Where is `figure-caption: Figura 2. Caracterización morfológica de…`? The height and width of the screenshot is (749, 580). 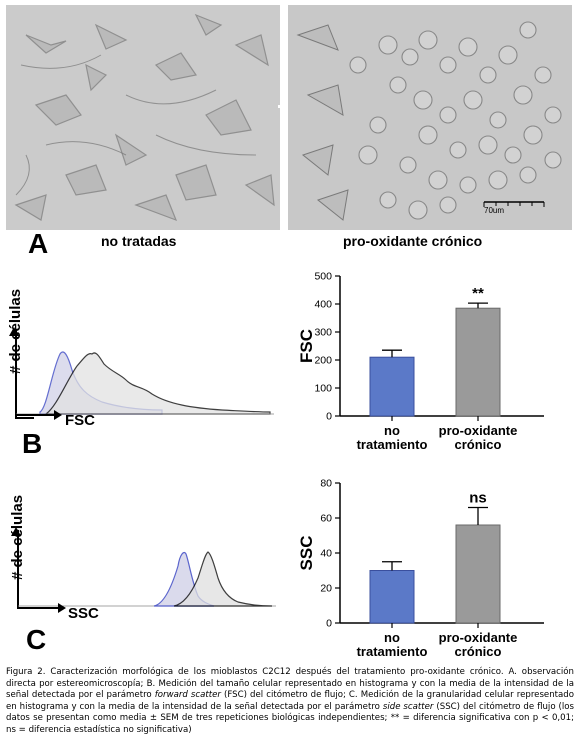 figure-caption: Figura 2. Caracterización morfológica de… is located at coordinates (290, 702).